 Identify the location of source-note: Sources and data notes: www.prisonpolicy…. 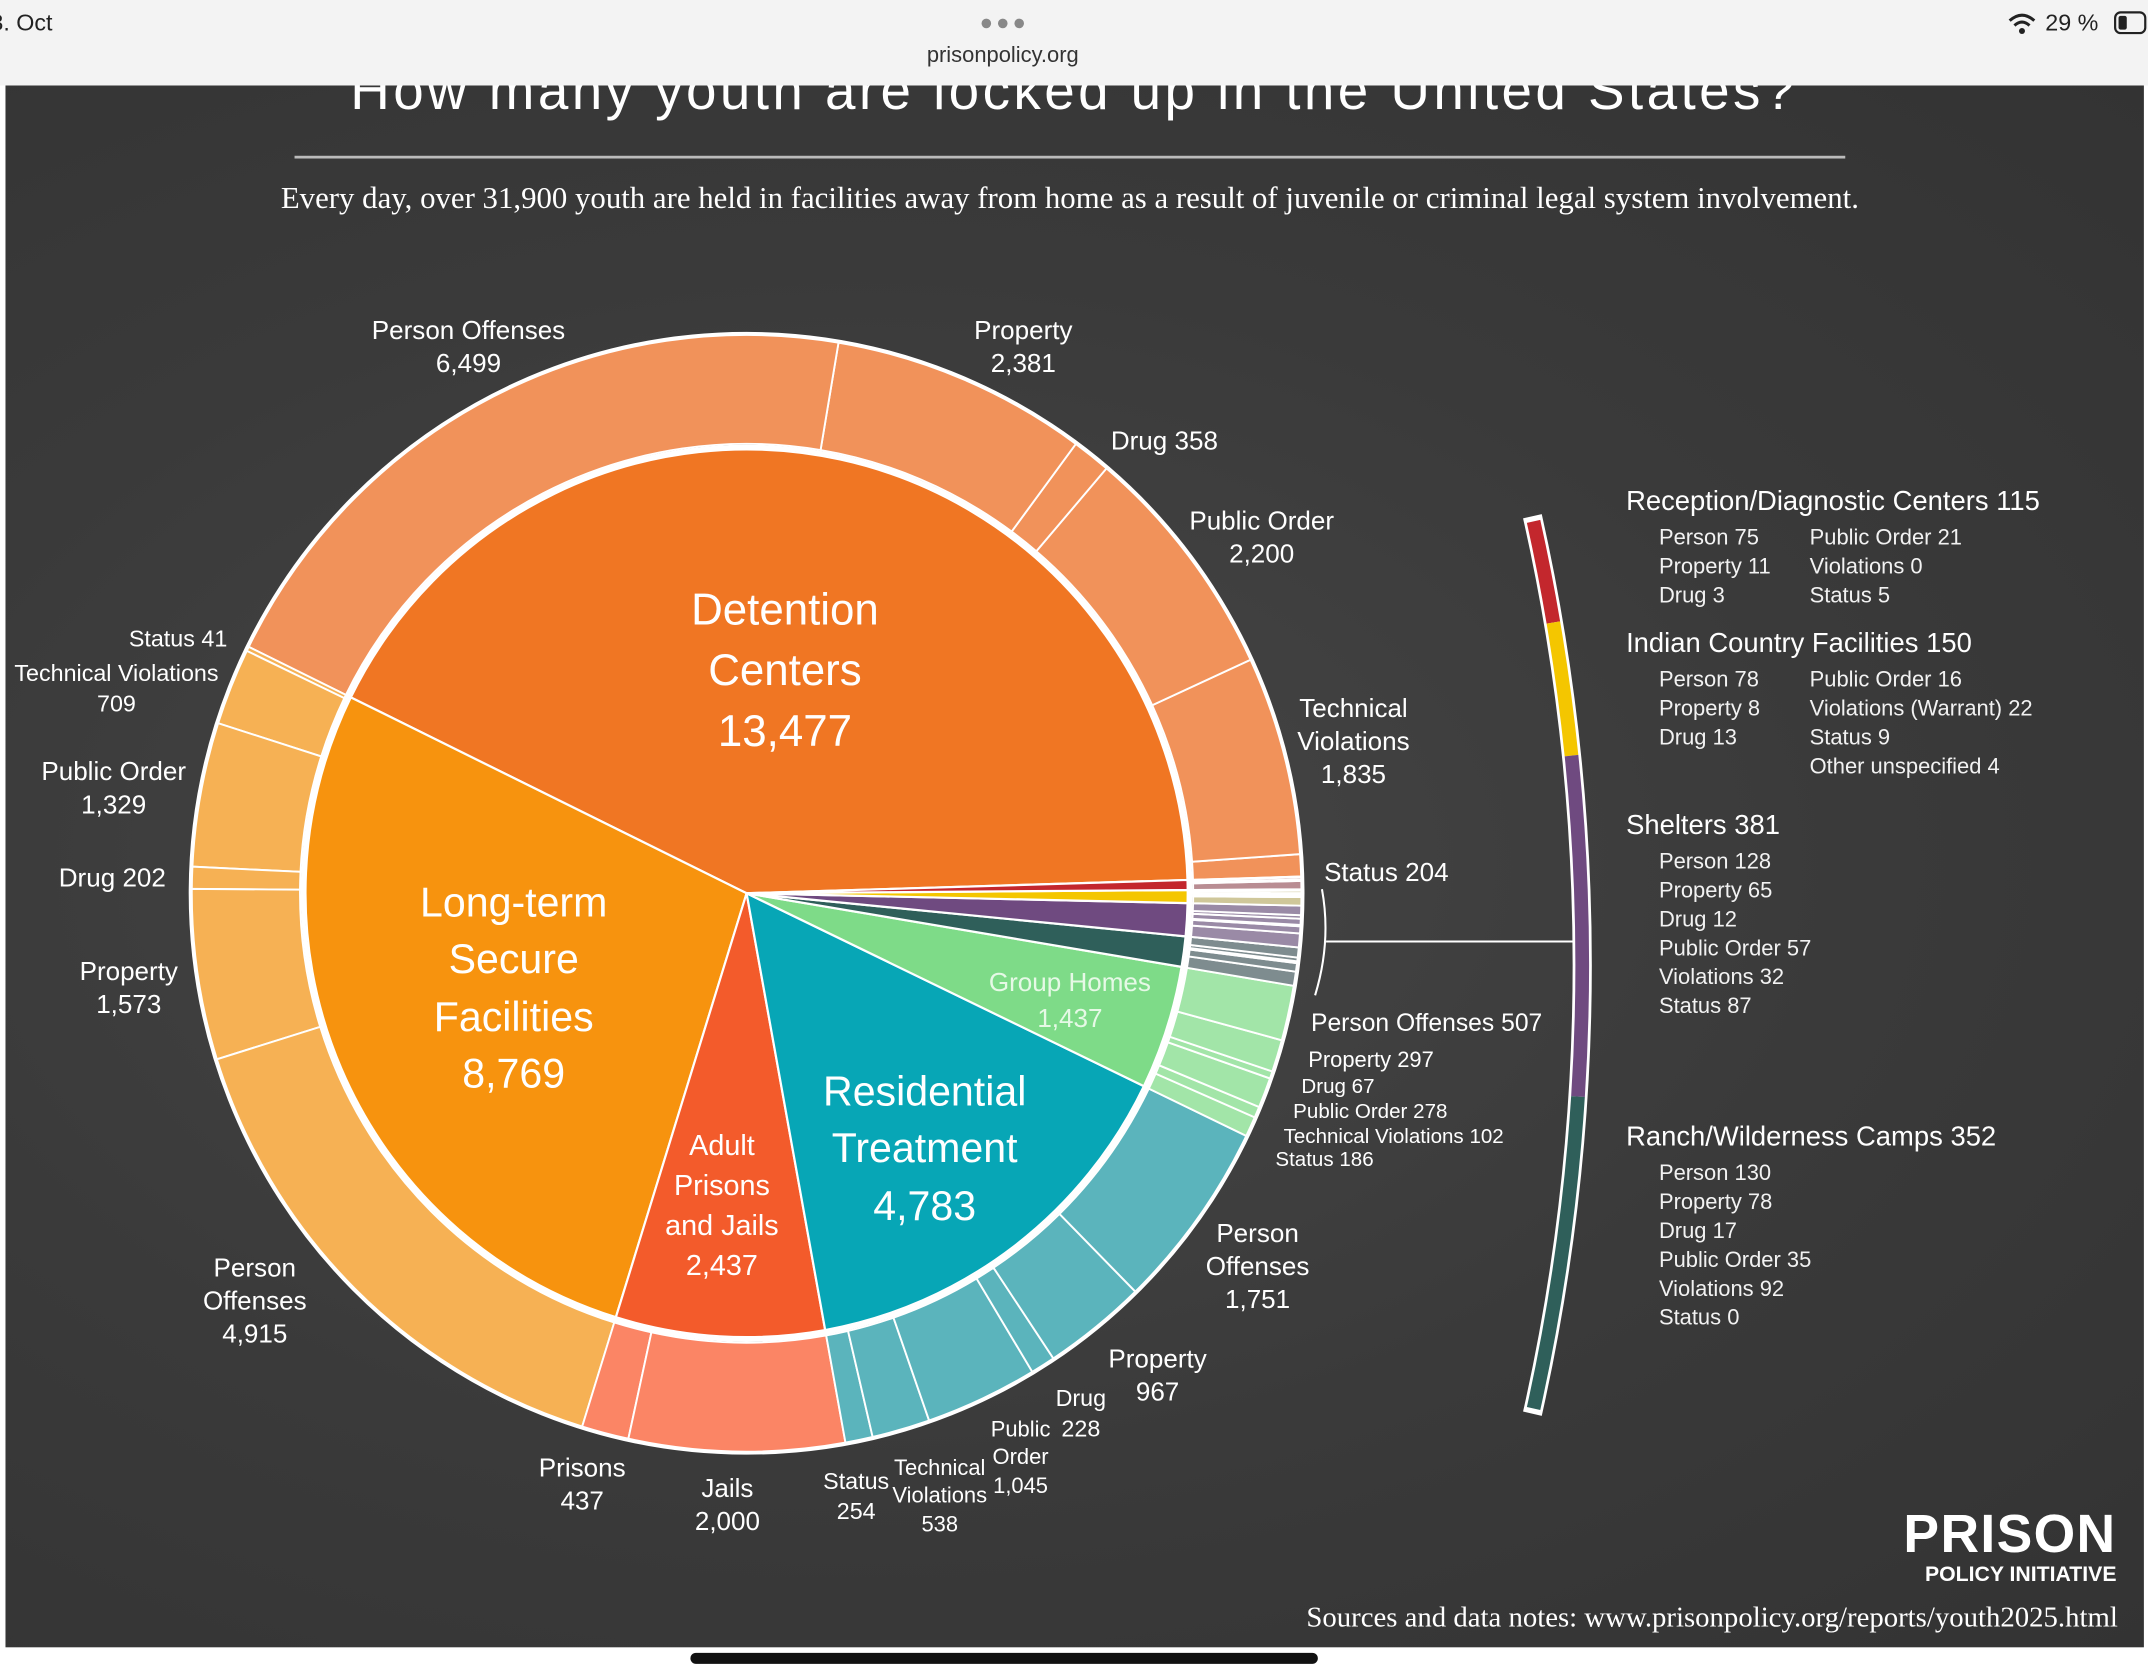
(1712, 1617).